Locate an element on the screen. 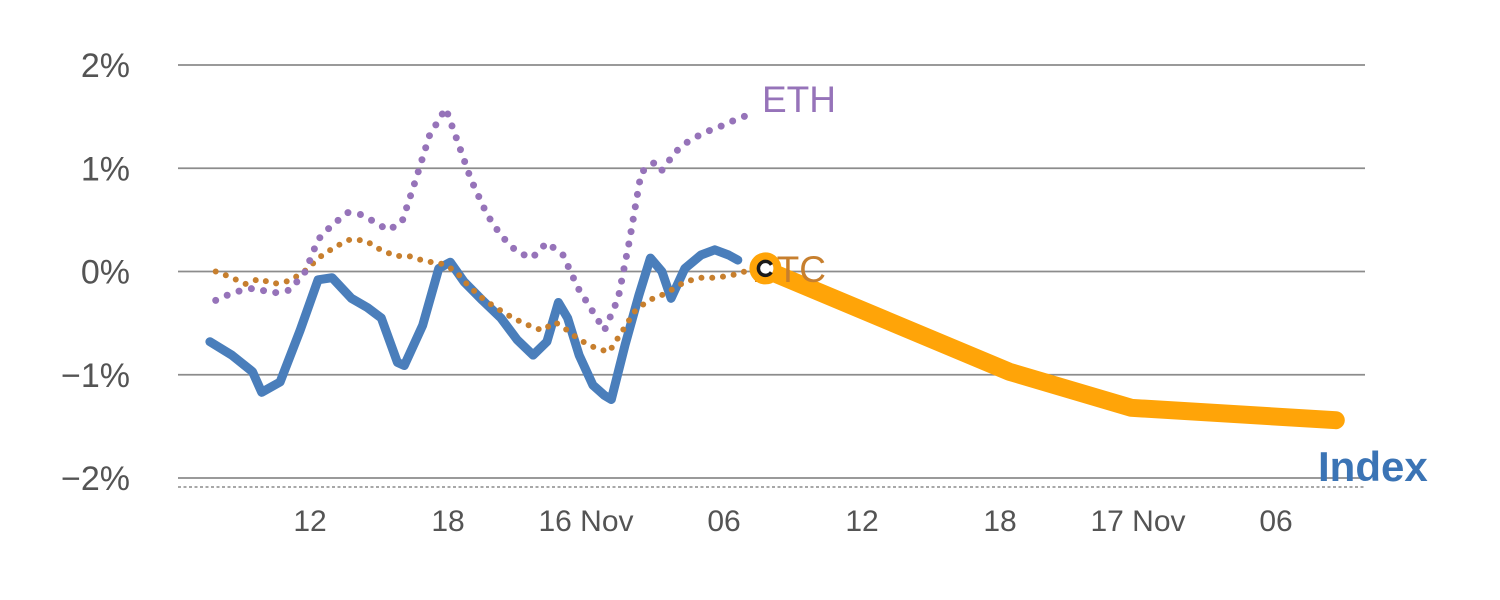  index-series-label: Index is located at coordinates (1373, 466).